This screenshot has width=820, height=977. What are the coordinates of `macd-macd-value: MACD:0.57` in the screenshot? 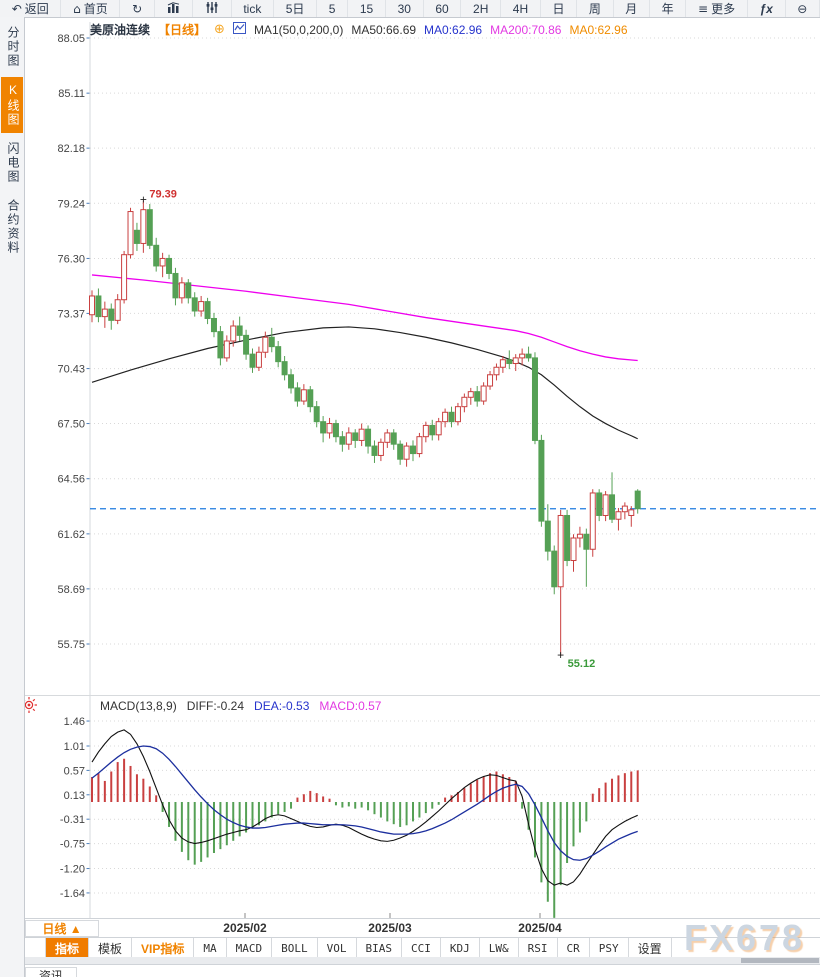 It's located at (350, 706).